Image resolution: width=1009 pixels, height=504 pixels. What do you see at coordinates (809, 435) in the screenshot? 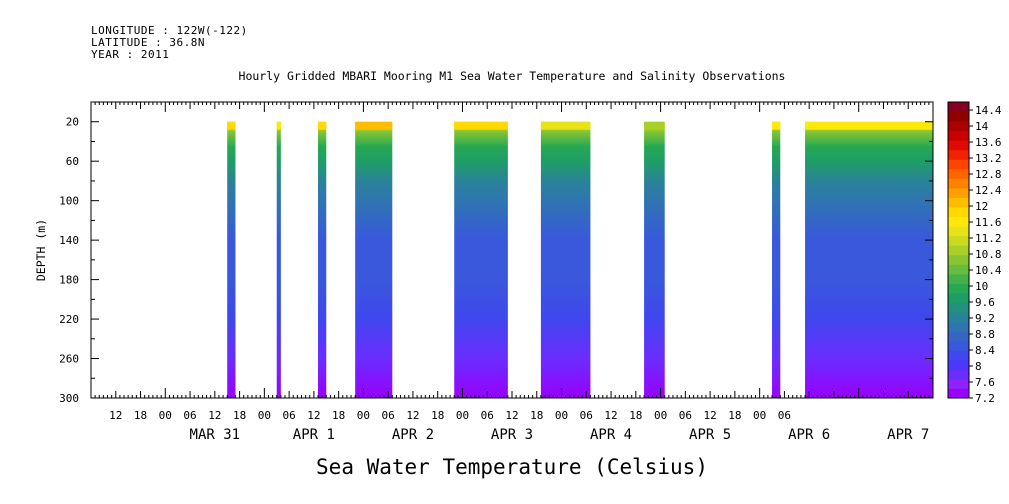
I see `x-day-label: APR 6` at bounding box center [809, 435].